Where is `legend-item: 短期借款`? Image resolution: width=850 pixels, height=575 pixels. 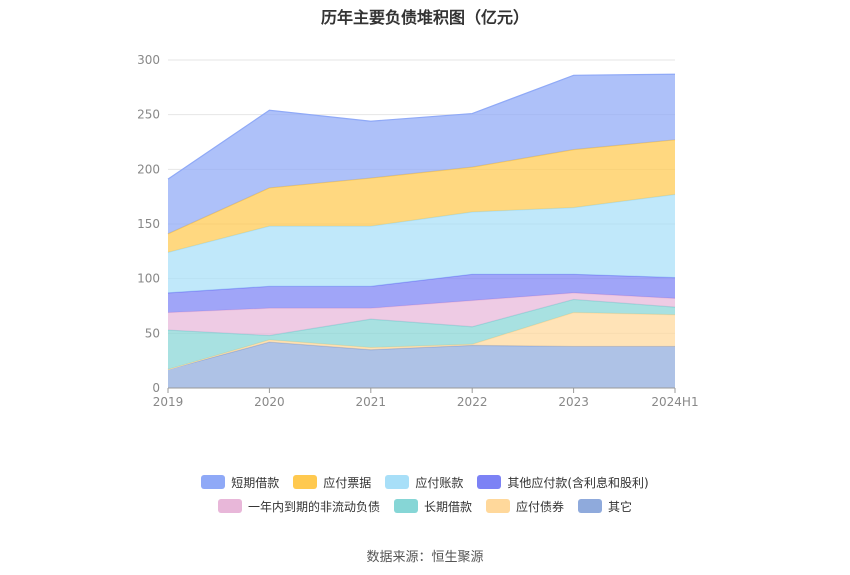 legend-item: 短期借款 is located at coordinates (240, 482).